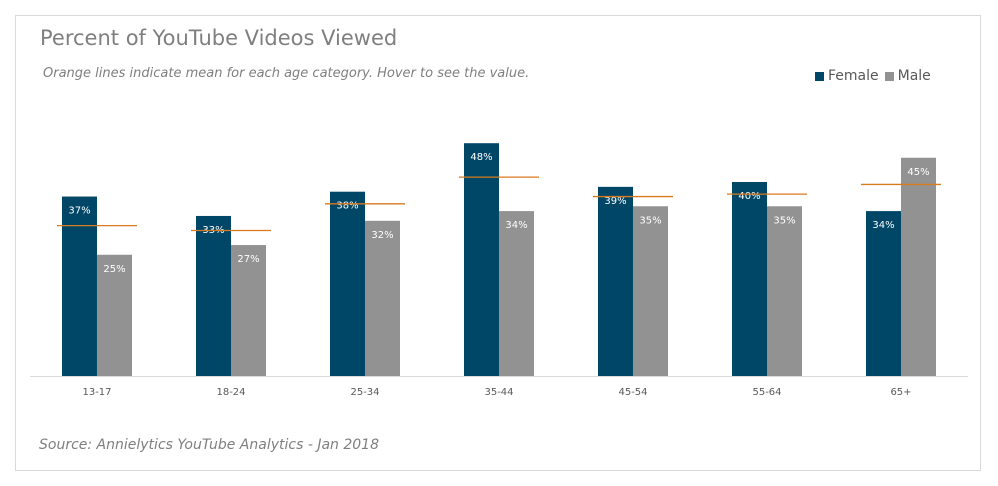  What do you see at coordinates (516, 225) in the screenshot?
I see `data-label-male-35-44: 34%` at bounding box center [516, 225].